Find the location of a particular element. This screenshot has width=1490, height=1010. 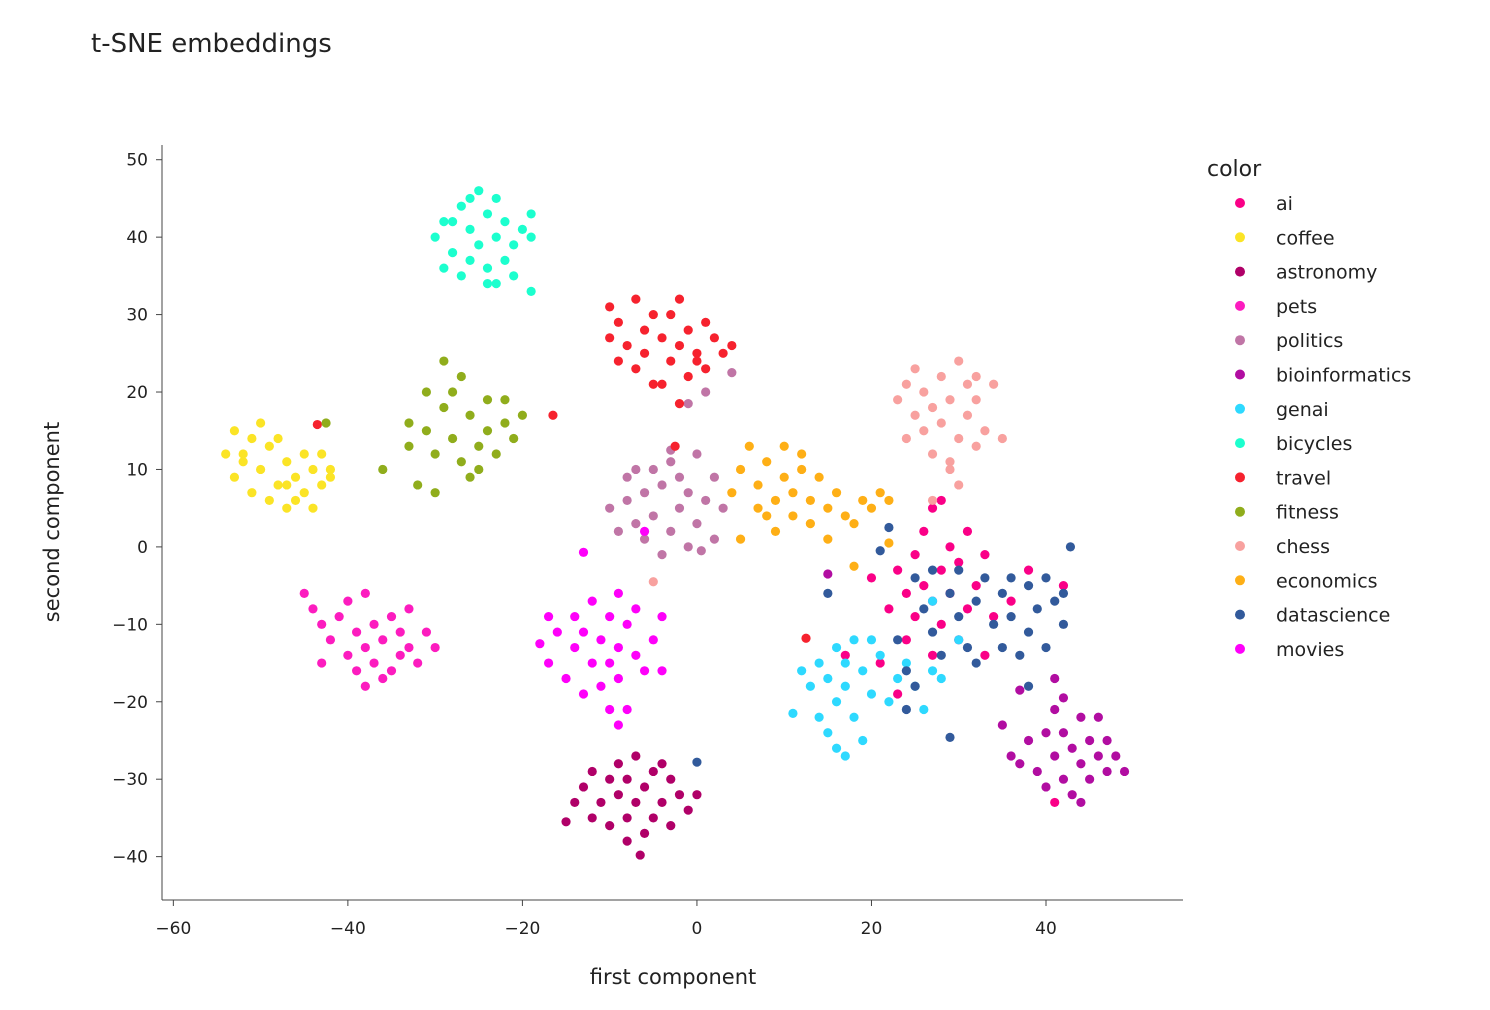

y-axis-ticks: −40 −30 −20 −10 0 10 20 30 40 50 is located at coordinates (137, 509).